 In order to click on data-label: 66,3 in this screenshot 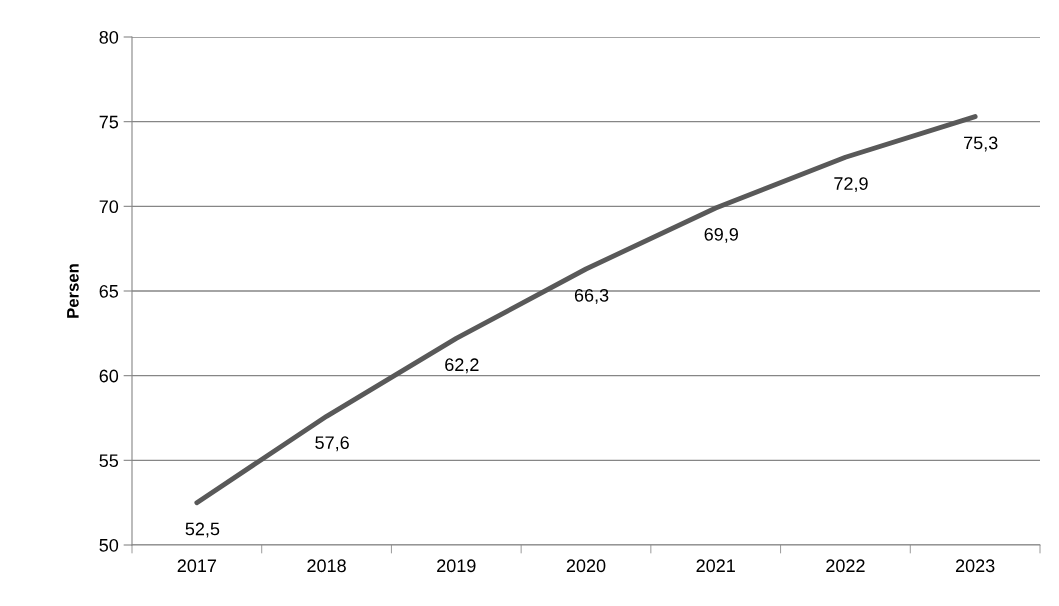, I will do `click(591, 296)`.